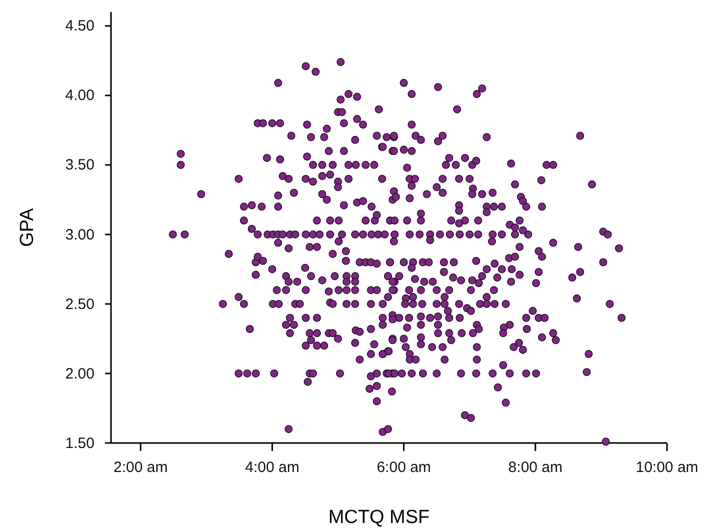 This screenshot has height=529, width=710. What do you see at coordinates (79, 373) in the screenshot?
I see `y-tick-label: 2.00` at bounding box center [79, 373].